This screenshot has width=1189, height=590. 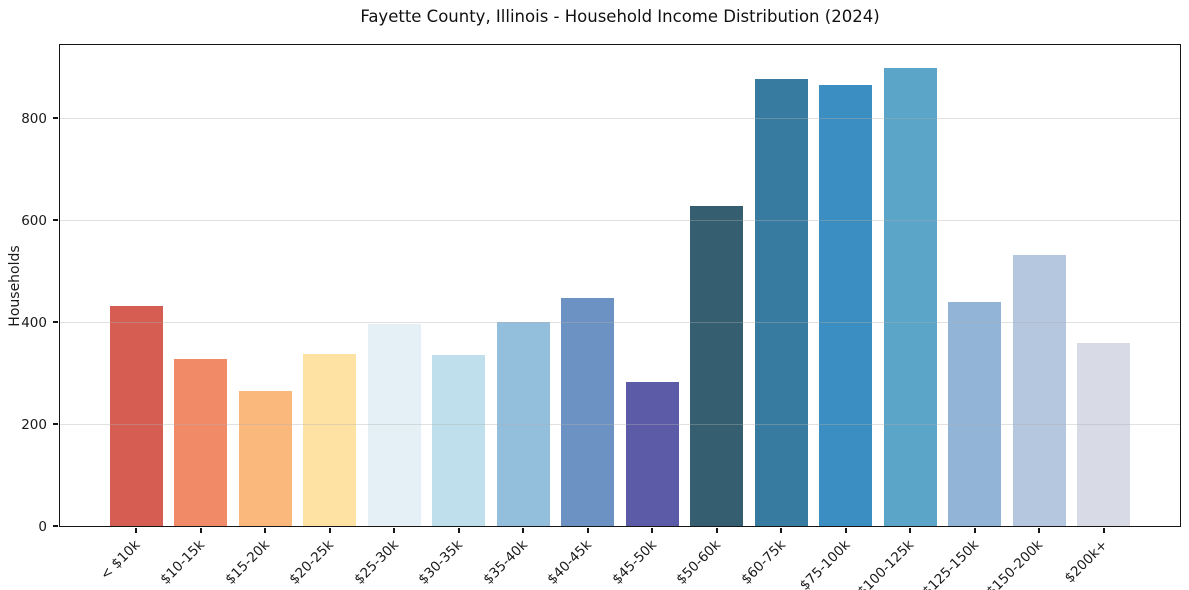 I want to click on y-tick-label: 800, so click(x=34, y=118).